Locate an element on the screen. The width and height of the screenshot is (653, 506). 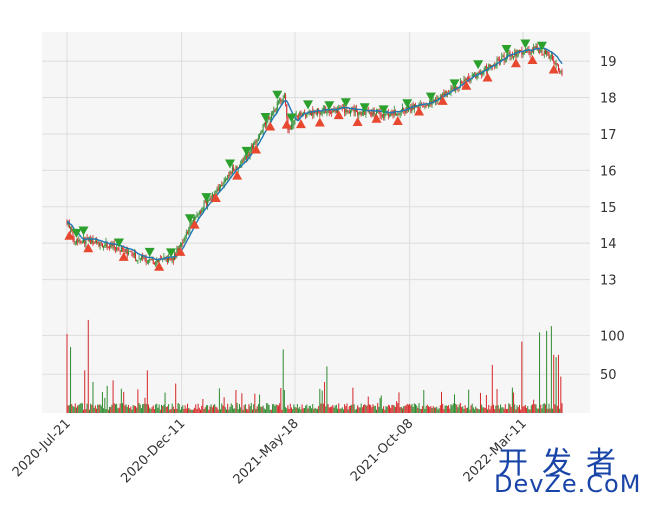
price-tick-label: 13 is located at coordinates (608, 281).